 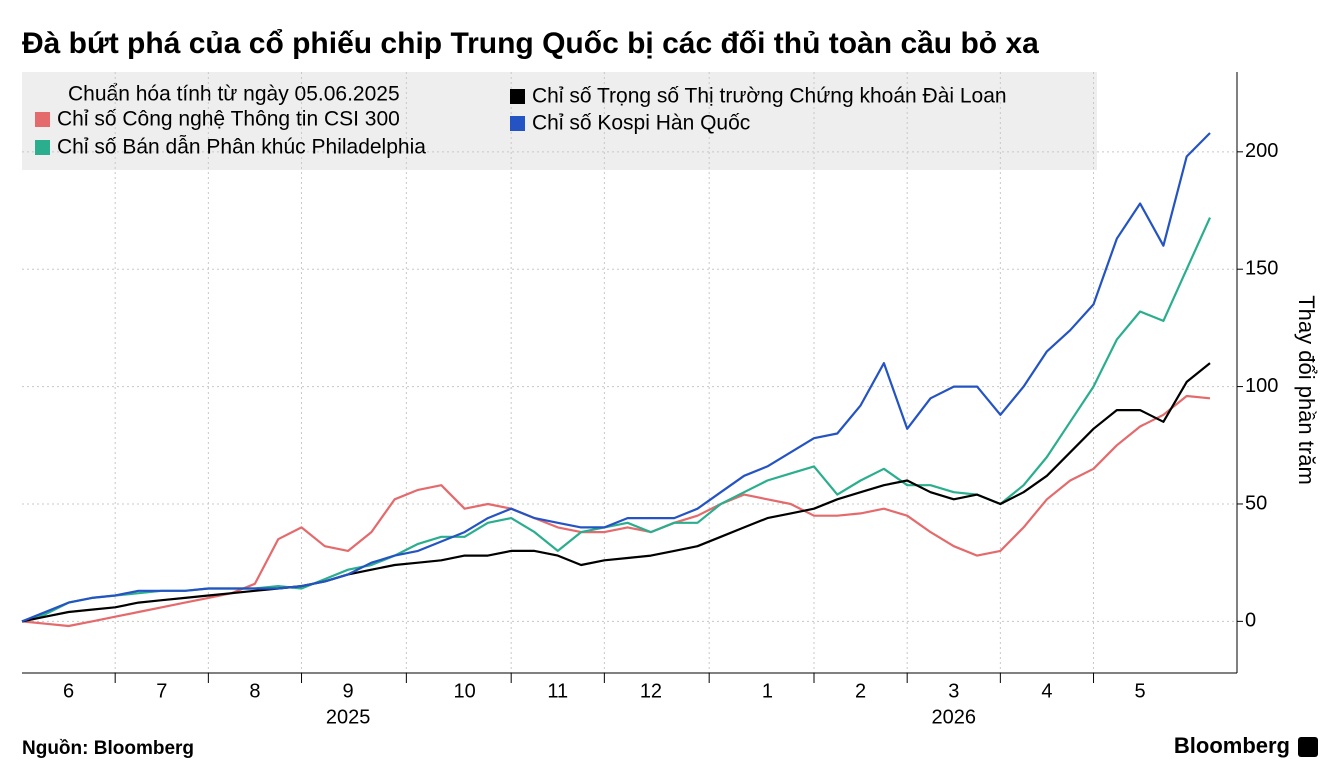 I want to click on legend-box, so click(x=559, y=121).